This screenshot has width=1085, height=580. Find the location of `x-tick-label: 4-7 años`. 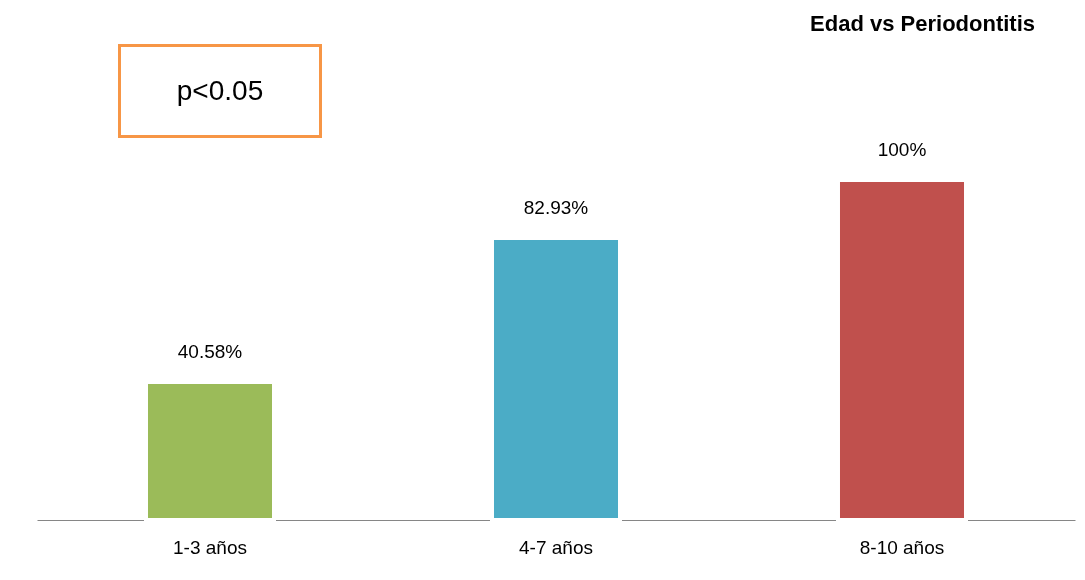

x-tick-label: 4-7 años is located at coordinates (556, 547).